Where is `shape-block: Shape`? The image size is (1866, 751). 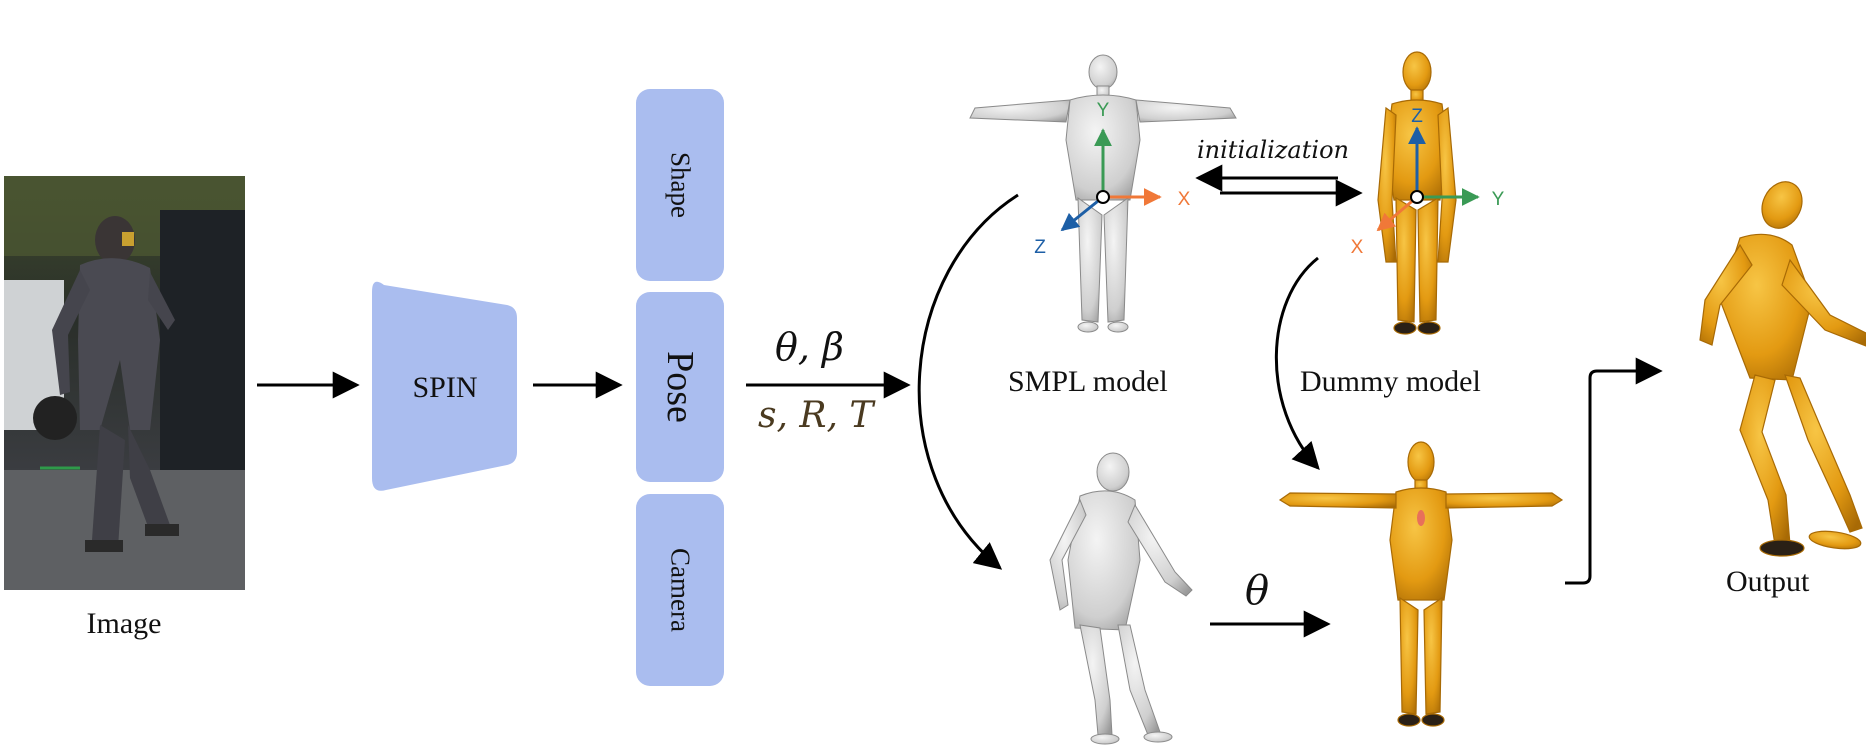 shape-block: Shape is located at coordinates (680, 185).